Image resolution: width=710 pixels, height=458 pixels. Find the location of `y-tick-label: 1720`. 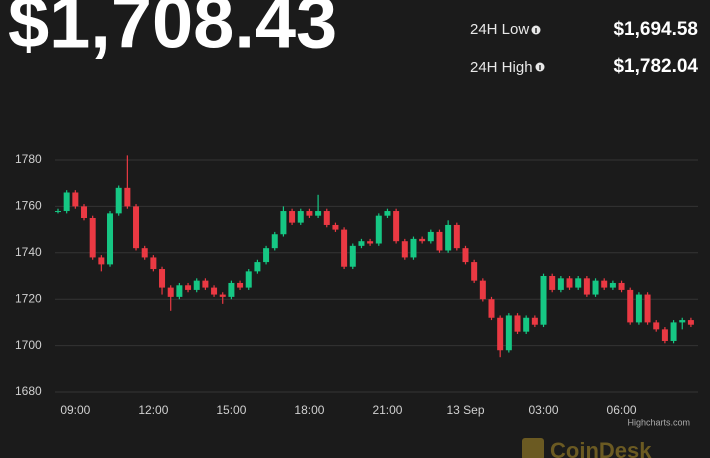

y-tick-label: 1720 is located at coordinates (28, 298).